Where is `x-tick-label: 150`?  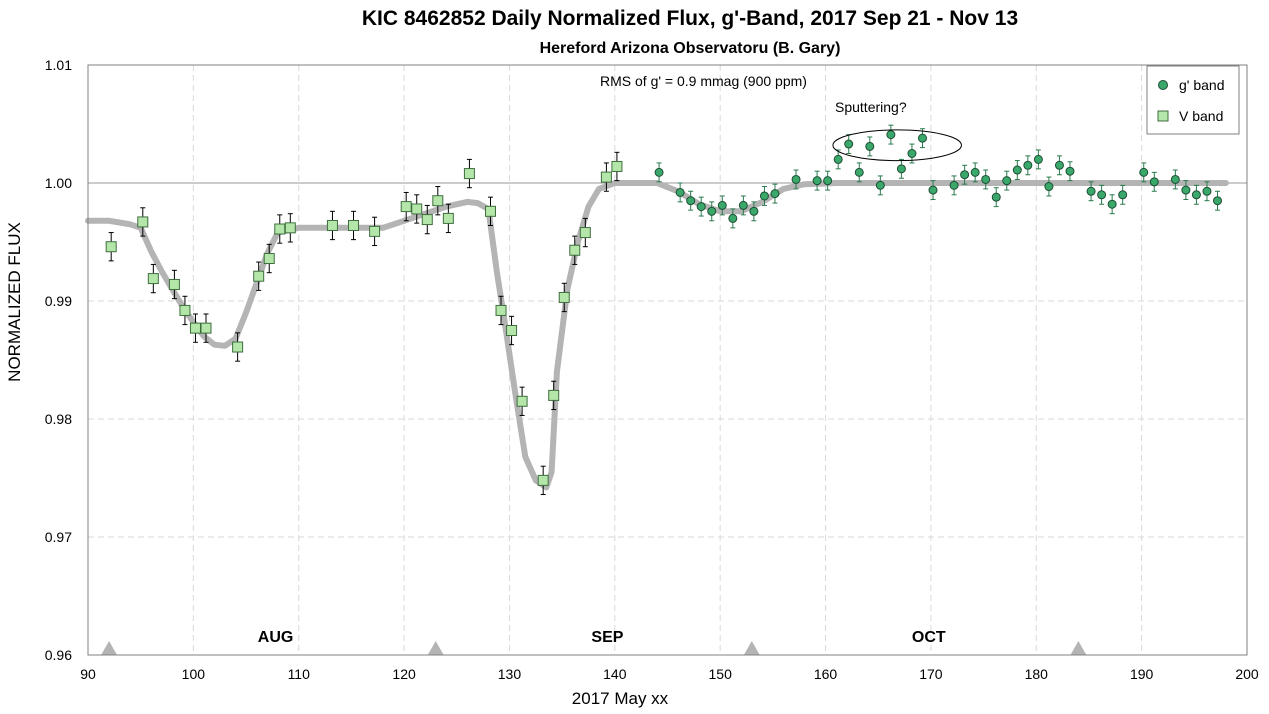
x-tick-label: 150 is located at coordinates (721, 674).